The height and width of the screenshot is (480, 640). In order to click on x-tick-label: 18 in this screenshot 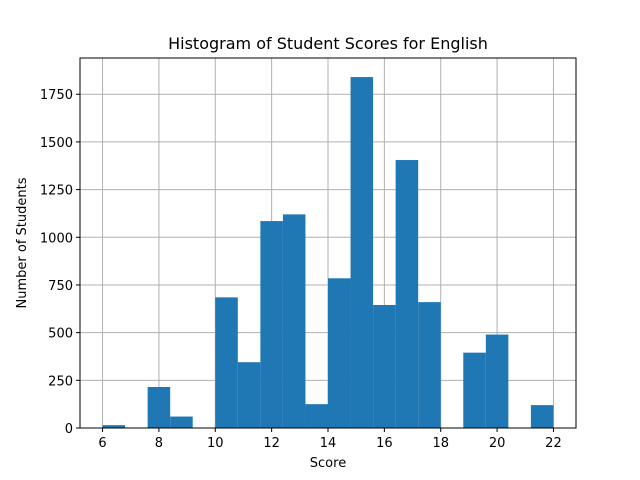, I will do `click(440, 443)`.